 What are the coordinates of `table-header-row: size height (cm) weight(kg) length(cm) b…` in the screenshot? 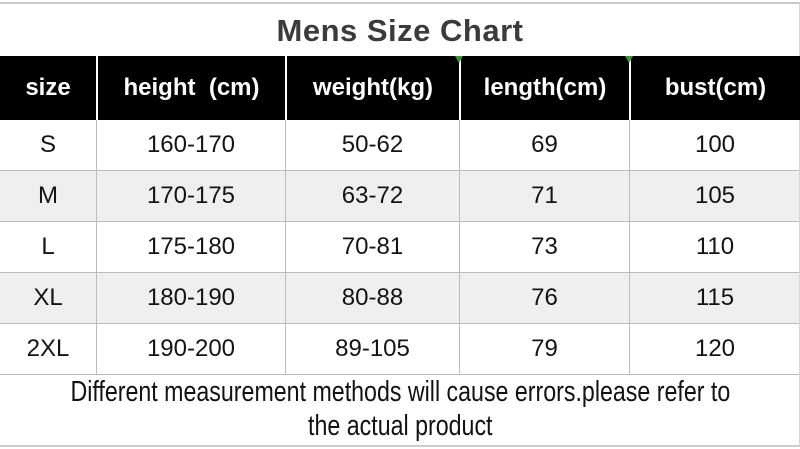 It's located at (400, 88).